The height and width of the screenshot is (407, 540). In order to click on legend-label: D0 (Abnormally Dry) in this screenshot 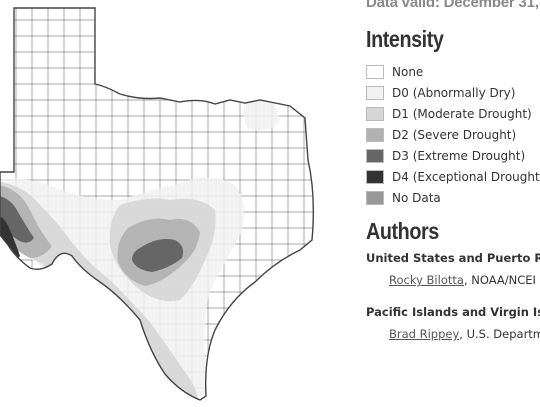, I will do `click(454, 92)`.